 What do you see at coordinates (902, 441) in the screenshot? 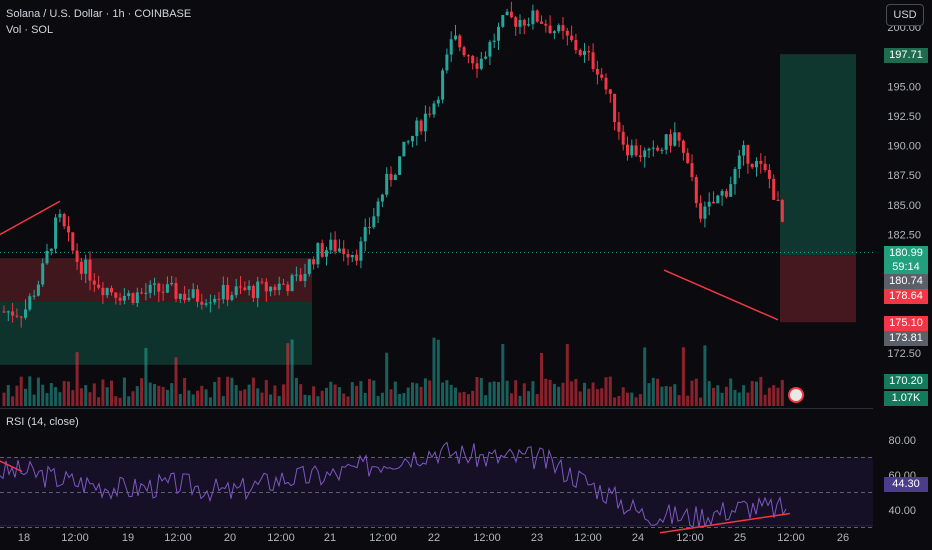
I see `rsi-tick-label: 80.00` at bounding box center [902, 441].